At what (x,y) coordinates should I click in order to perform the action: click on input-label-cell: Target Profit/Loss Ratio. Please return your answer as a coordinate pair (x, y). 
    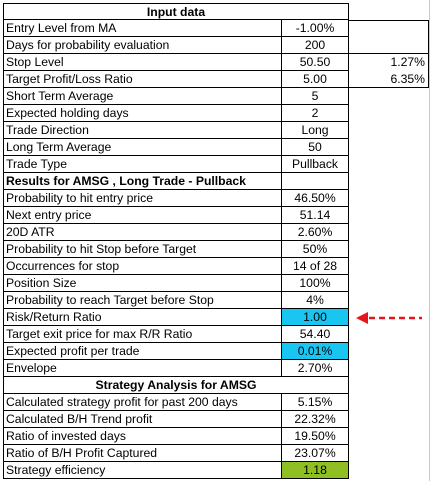
    Looking at the image, I should click on (142, 79).